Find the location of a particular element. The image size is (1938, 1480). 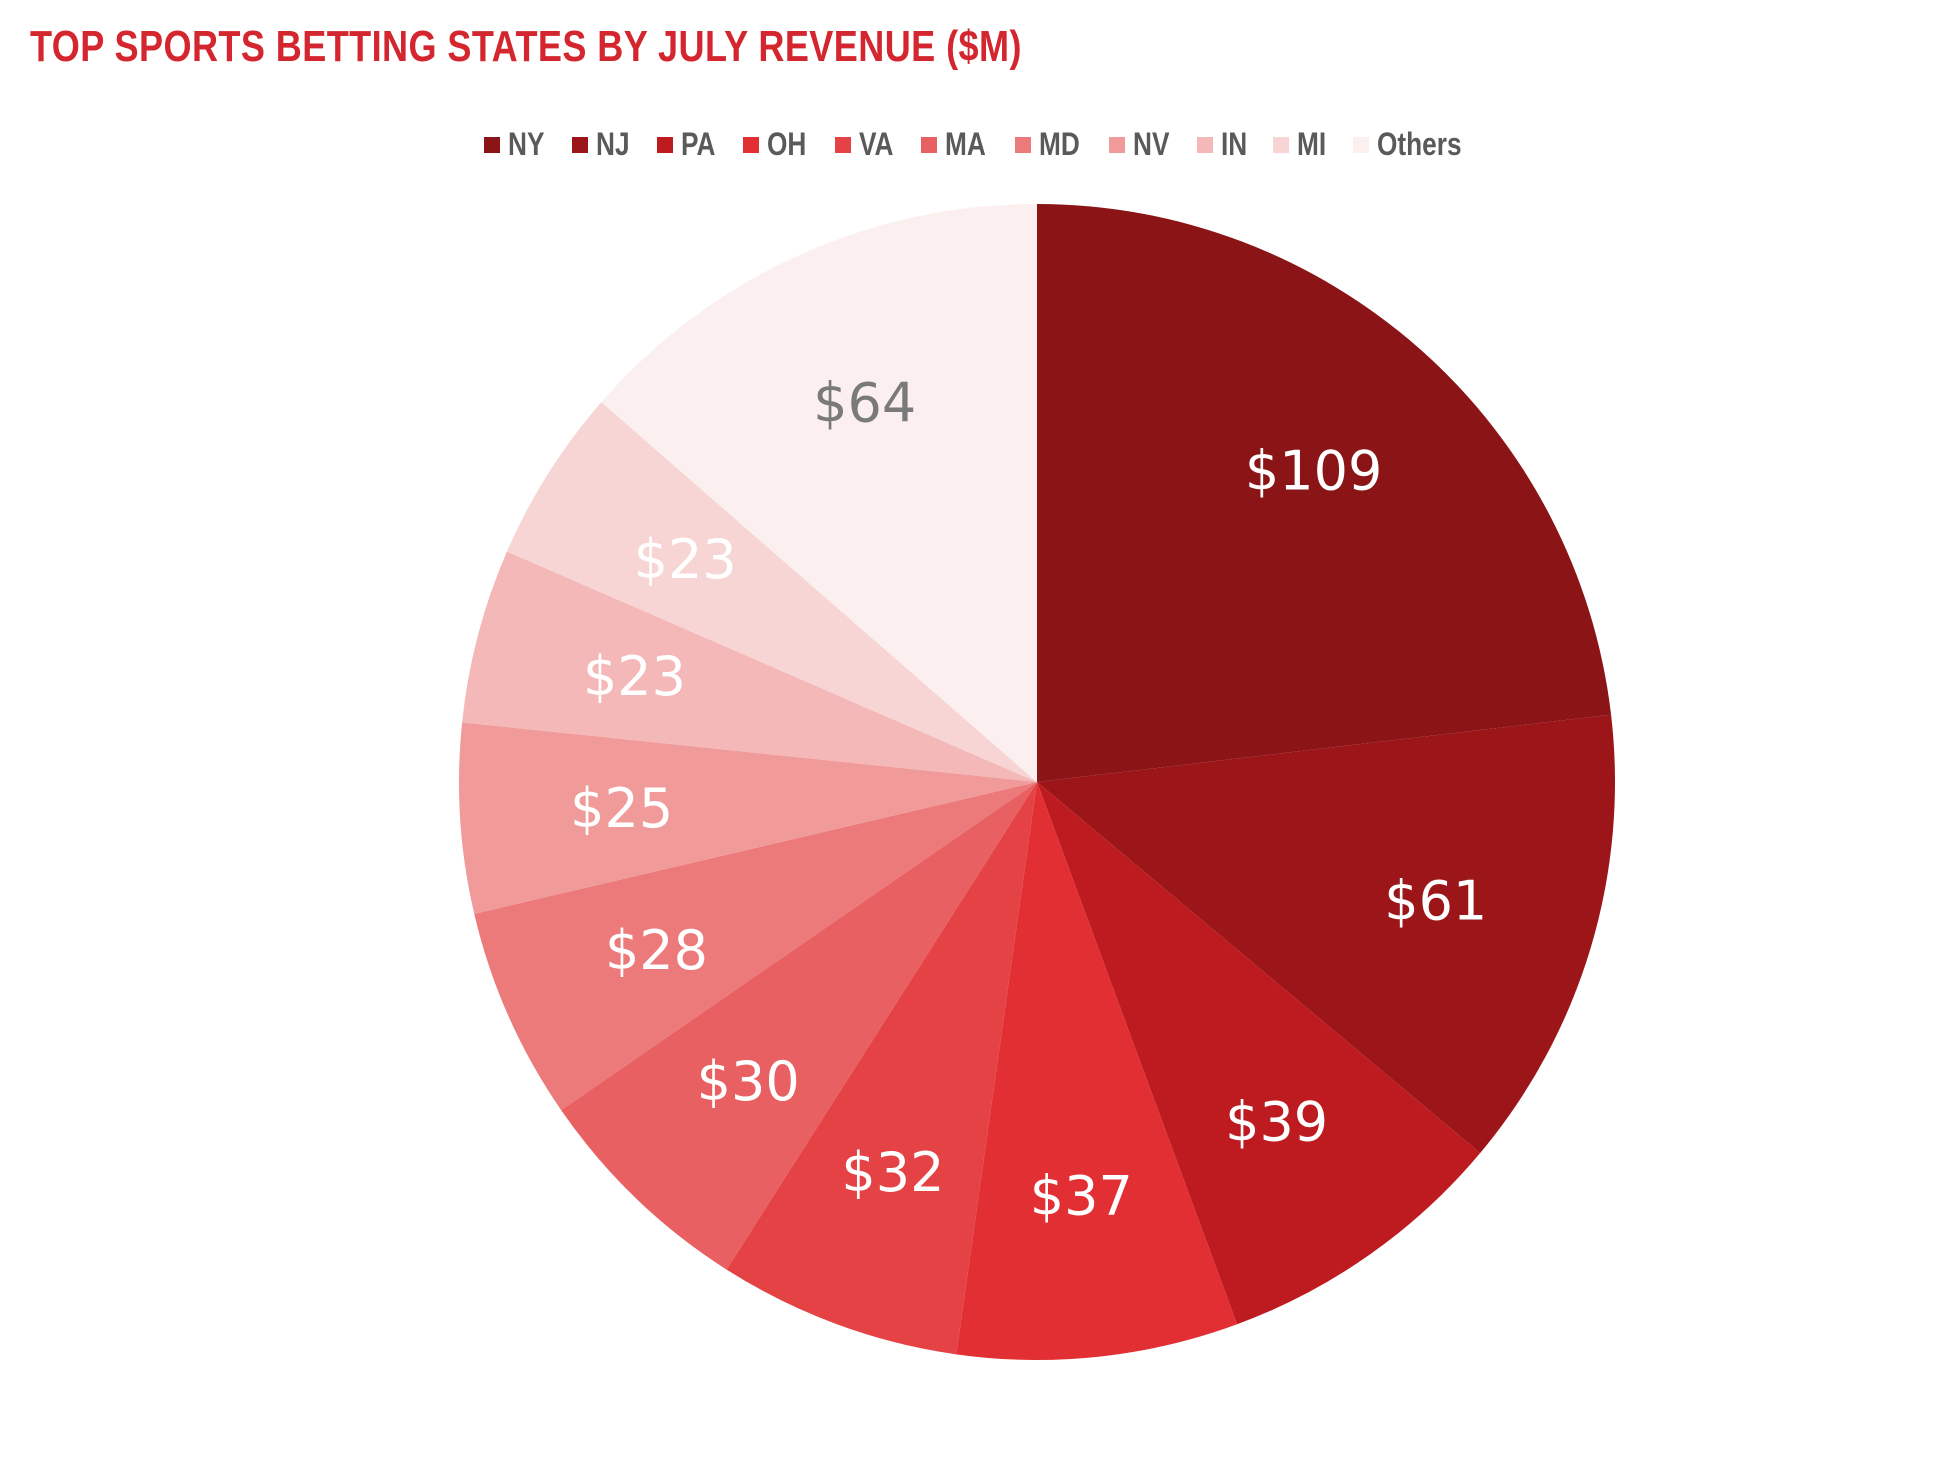

legend-item-md: MD is located at coordinates (1049, 144).